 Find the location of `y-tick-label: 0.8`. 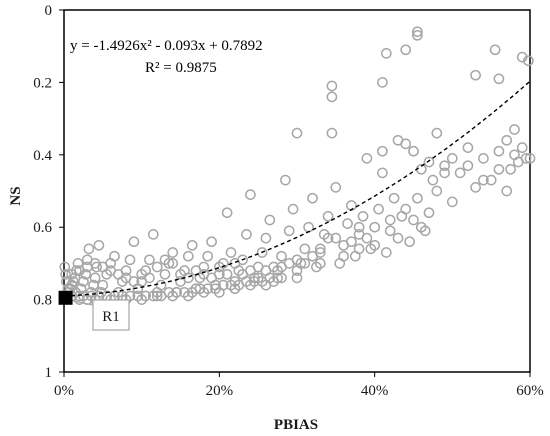

y-tick-label: 0.8 is located at coordinates (42, 301).